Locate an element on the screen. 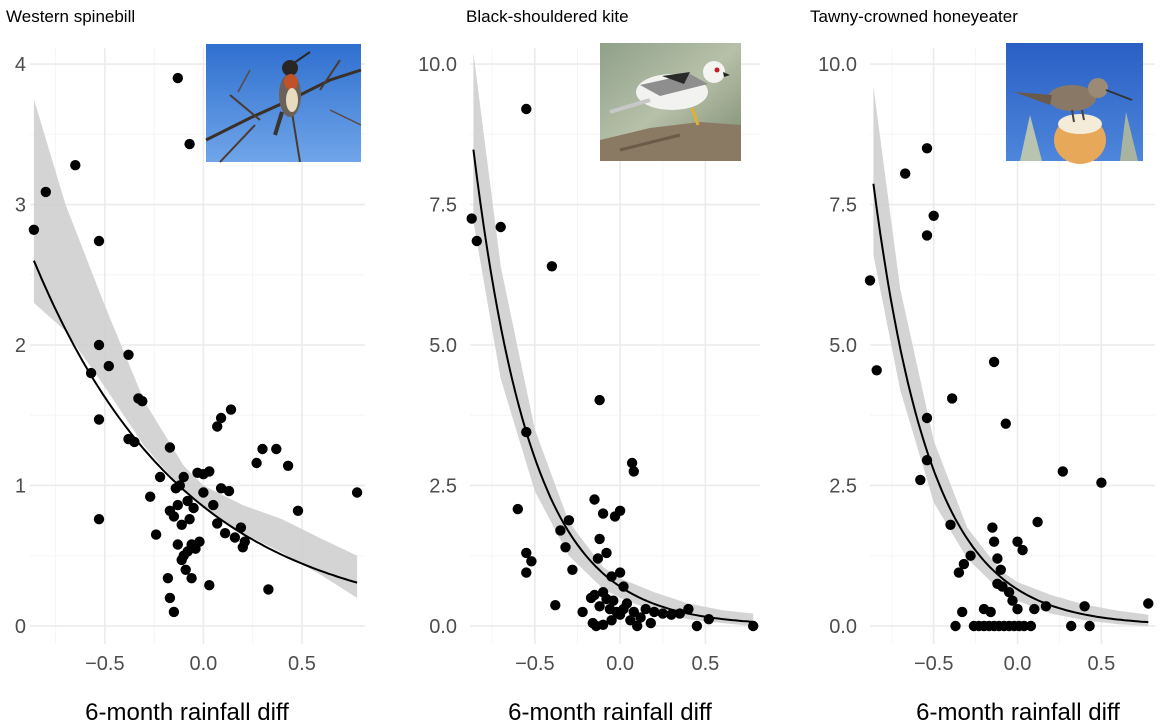  western-spinebill-photo is located at coordinates (283, 103).